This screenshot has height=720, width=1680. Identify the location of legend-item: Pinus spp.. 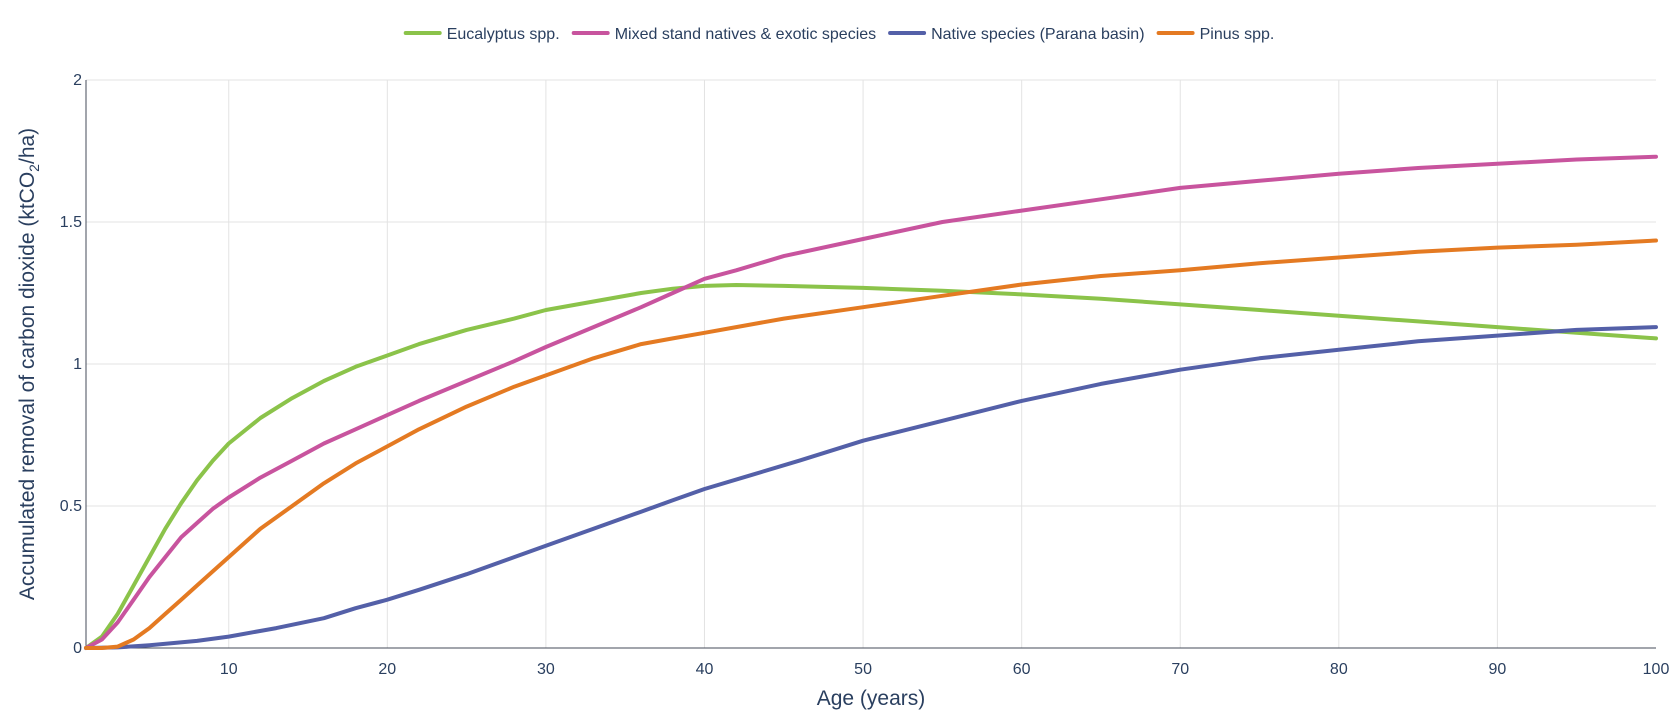
(1215, 34).